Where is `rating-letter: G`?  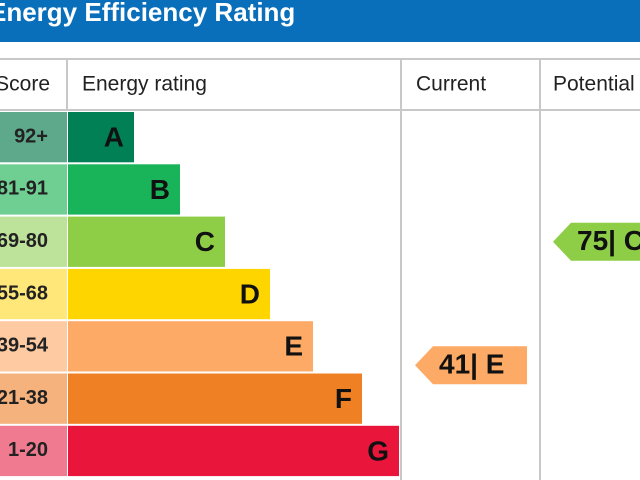 rating-letter: G is located at coordinates (378, 450).